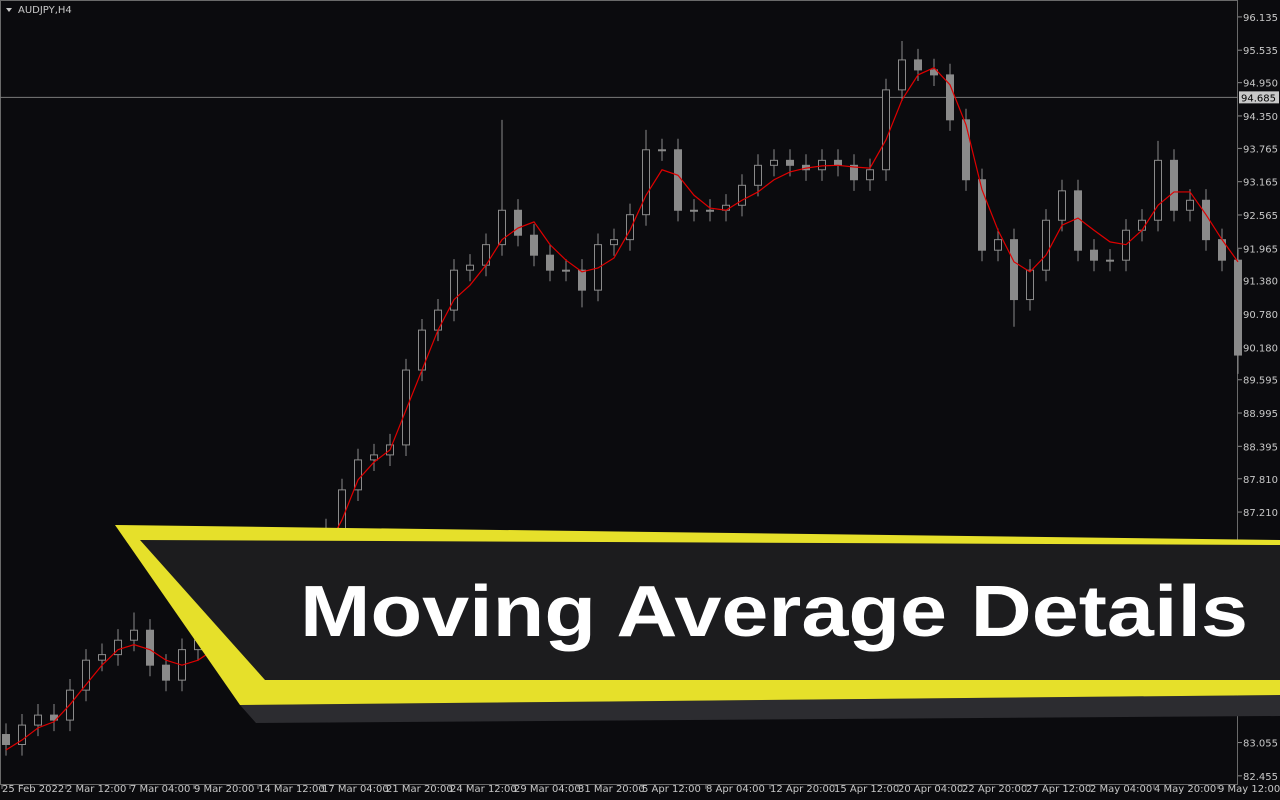  I want to click on current-price-label: 94.685, so click(1258, 98).